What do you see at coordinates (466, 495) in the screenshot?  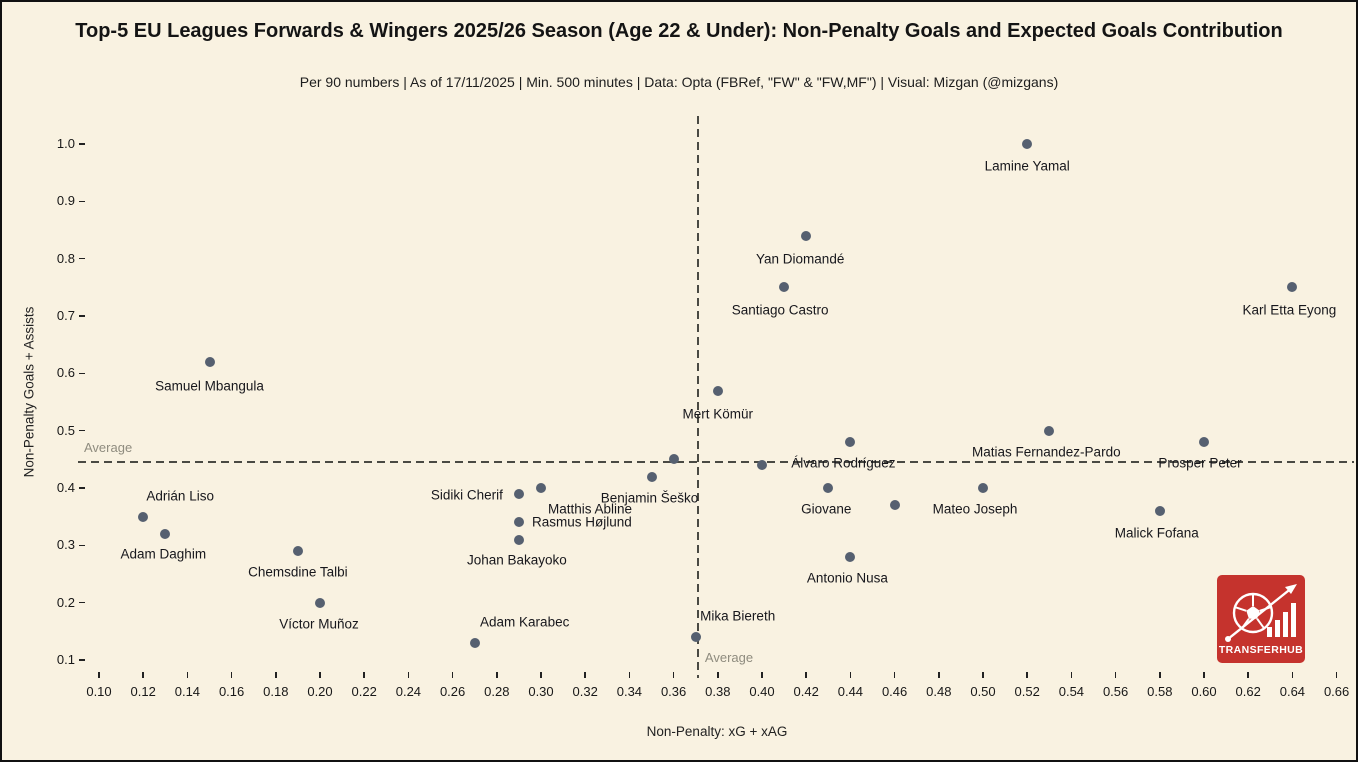 I see `data-point-label: Sidiki Cherif` at bounding box center [466, 495].